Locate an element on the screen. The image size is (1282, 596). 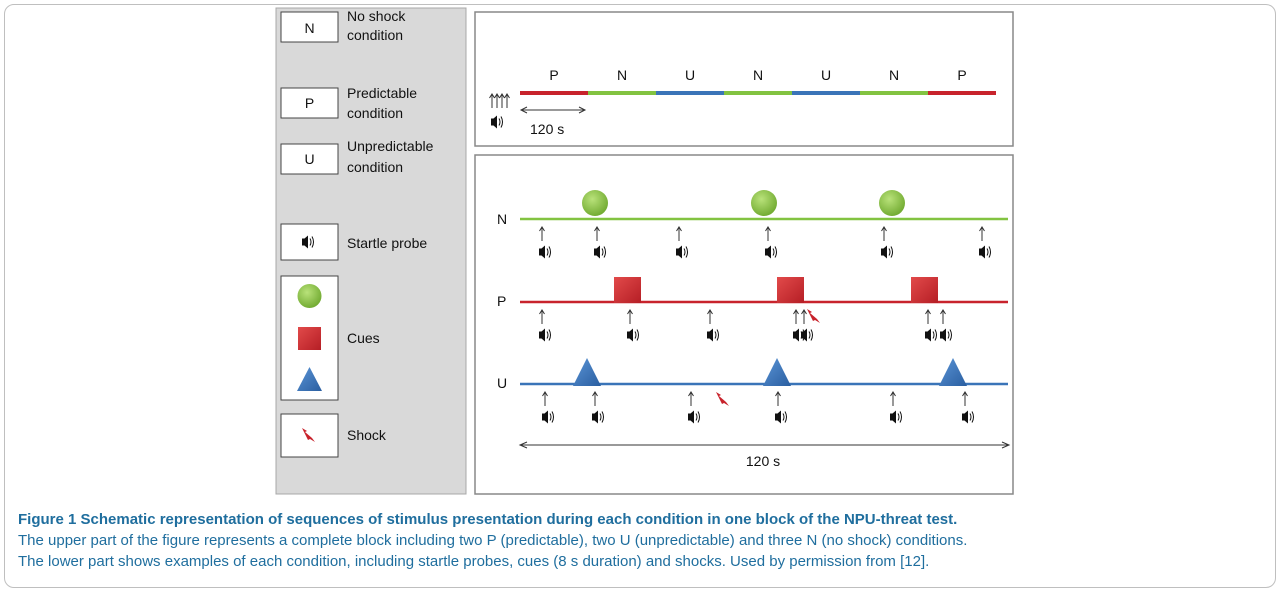
green-ball-icon is located at coordinates (309, 296).